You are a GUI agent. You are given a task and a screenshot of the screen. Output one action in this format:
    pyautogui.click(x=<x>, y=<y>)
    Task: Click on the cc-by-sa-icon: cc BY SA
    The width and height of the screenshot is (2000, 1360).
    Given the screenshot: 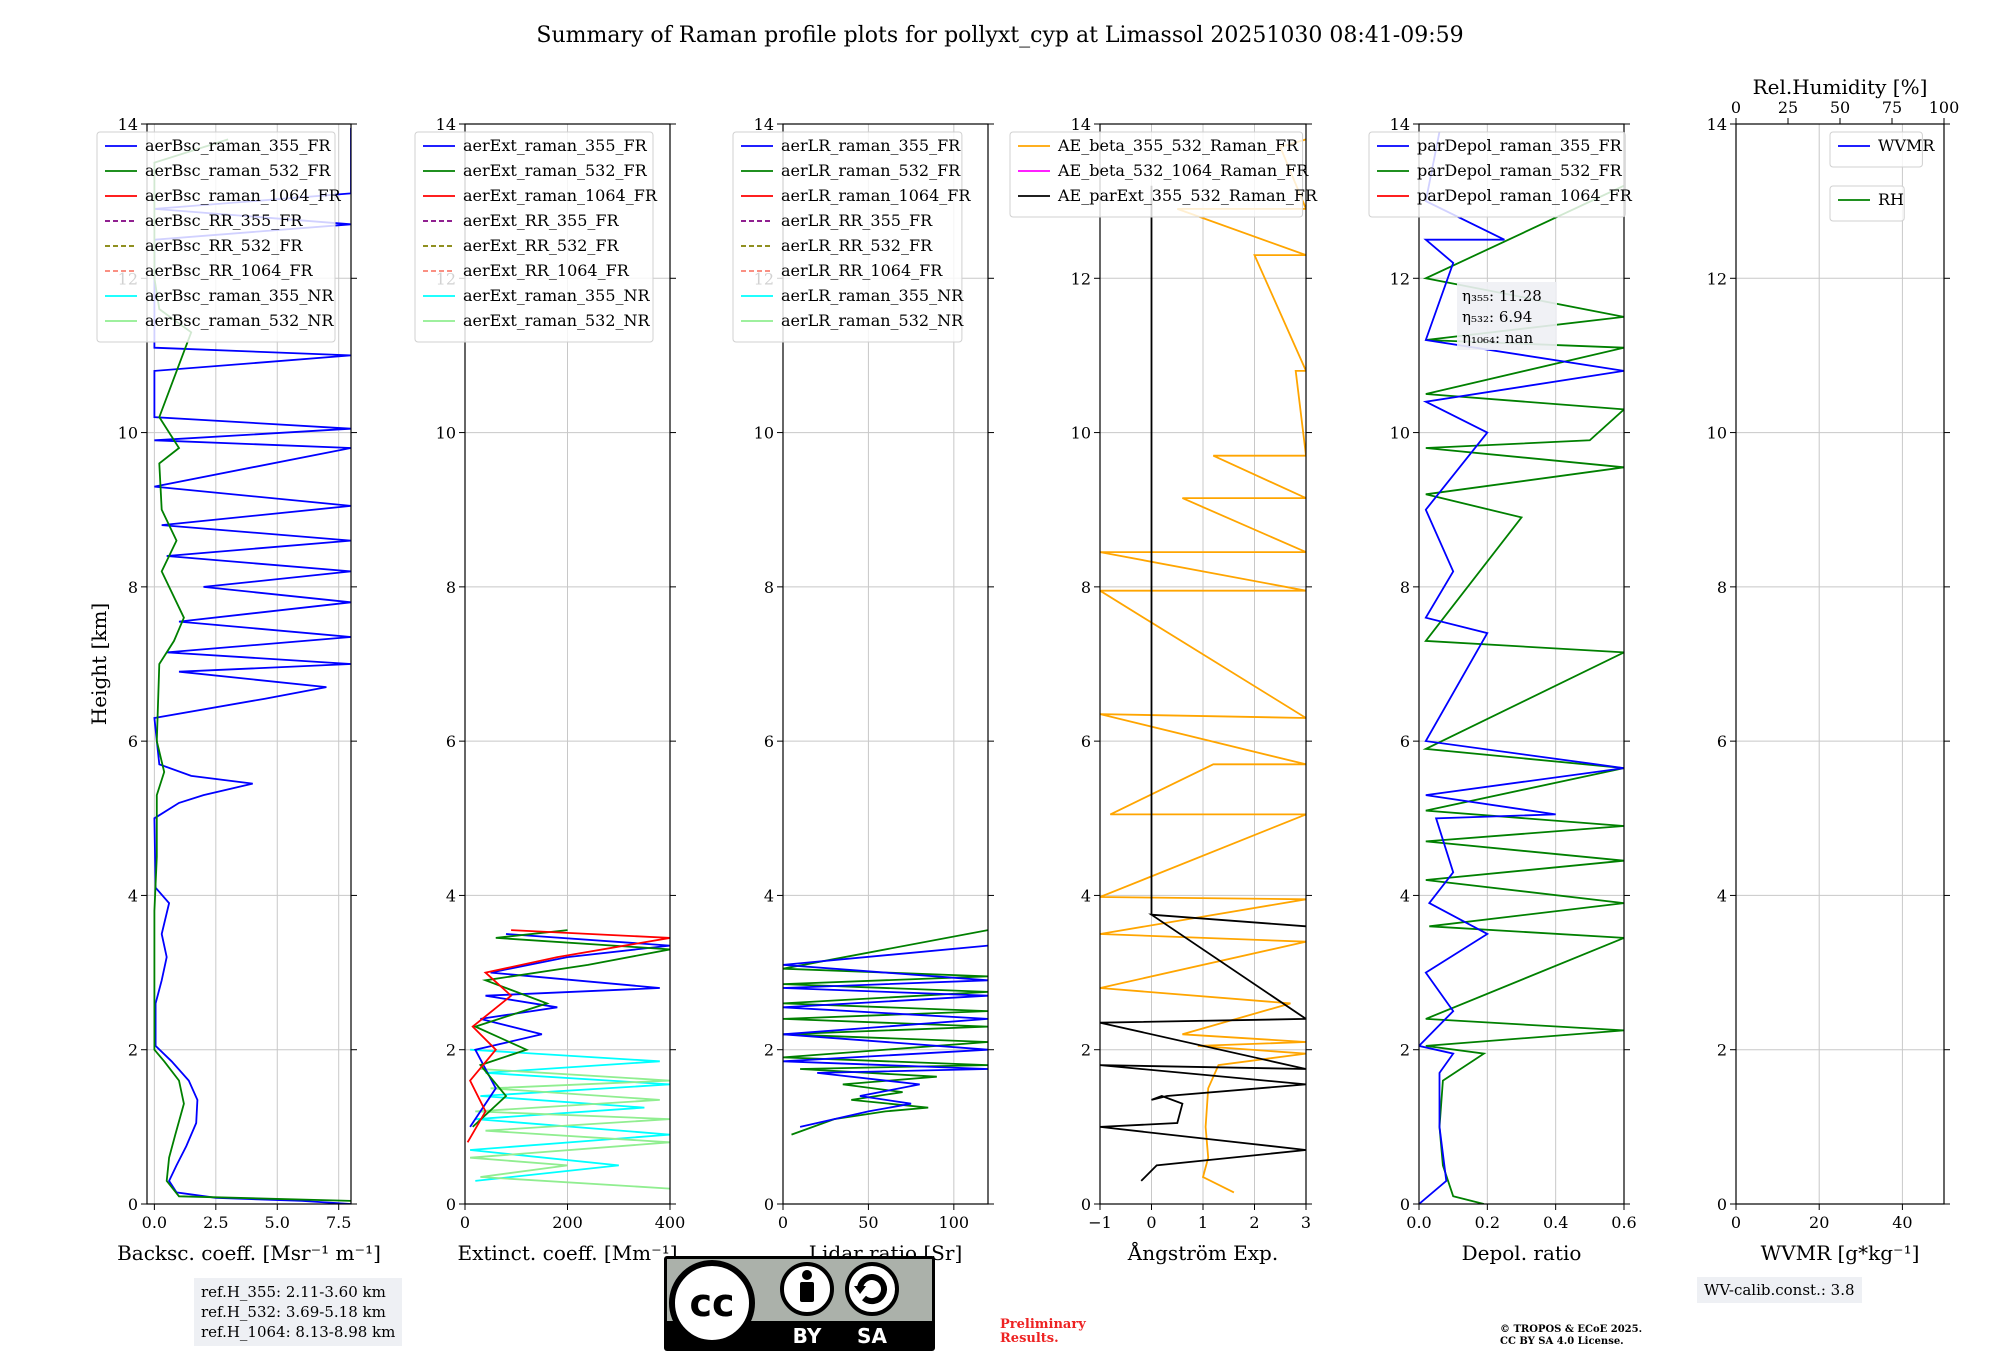 What is the action you would take?
    pyautogui.click(x=799, y=1303)
    